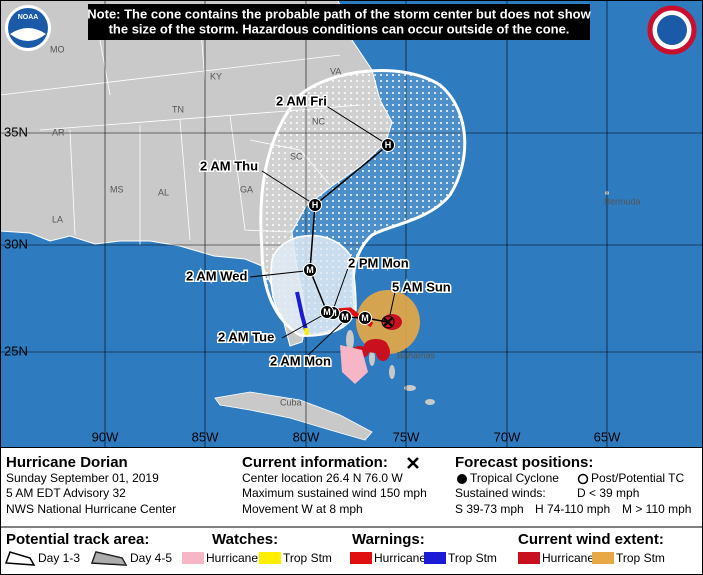  What do you see at coordinates (622, 201) in the screenshot?
I see `place-label: Bermuda` at bounding box center [622, 201].